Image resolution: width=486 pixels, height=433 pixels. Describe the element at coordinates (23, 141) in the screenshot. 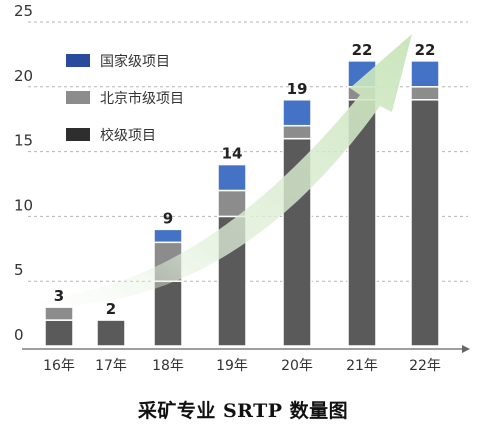

I see `y-tick-15: 15` at that location.